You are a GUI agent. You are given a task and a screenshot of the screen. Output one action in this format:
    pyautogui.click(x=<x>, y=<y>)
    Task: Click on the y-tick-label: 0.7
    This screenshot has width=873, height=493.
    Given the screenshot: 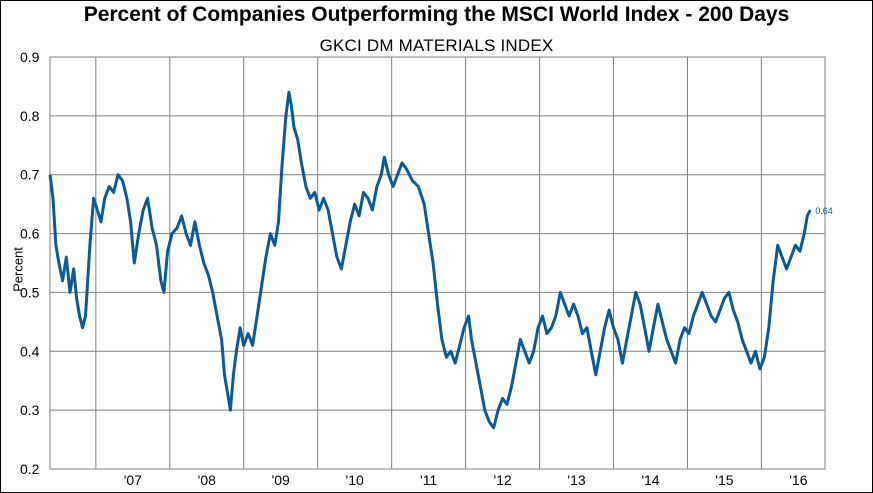 What is the action you would take?
    pyautogui.click(x=30, y=175)
    